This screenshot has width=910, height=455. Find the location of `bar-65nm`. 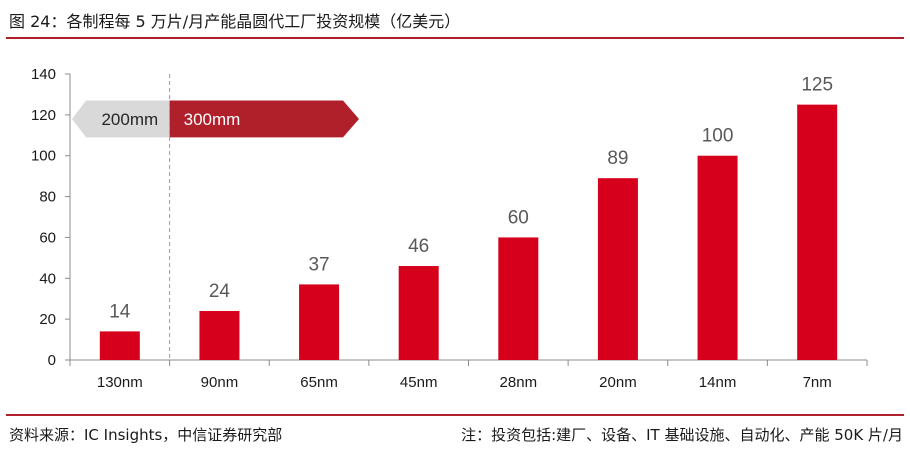

bar-65nm is located at coordinates (319, 322).